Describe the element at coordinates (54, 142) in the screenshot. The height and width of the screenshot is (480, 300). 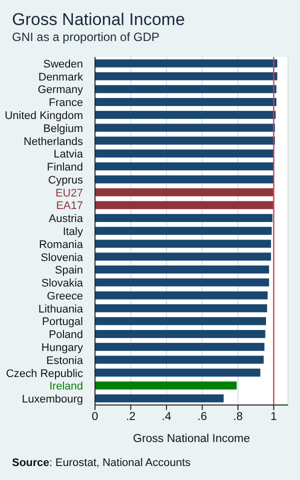
I see `y-tick-label: Netherlands` at that location.